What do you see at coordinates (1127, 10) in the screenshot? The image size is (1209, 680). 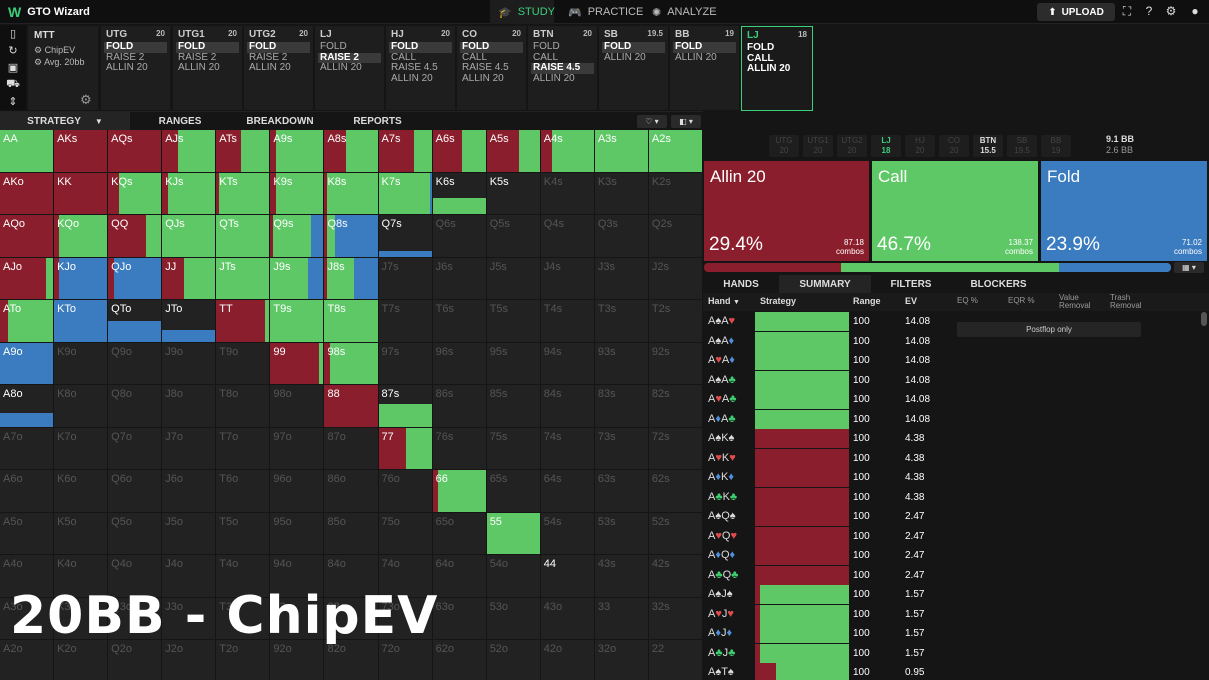 I see `fullscreen-icon: ⛶` at bounding box center [1127, 10].